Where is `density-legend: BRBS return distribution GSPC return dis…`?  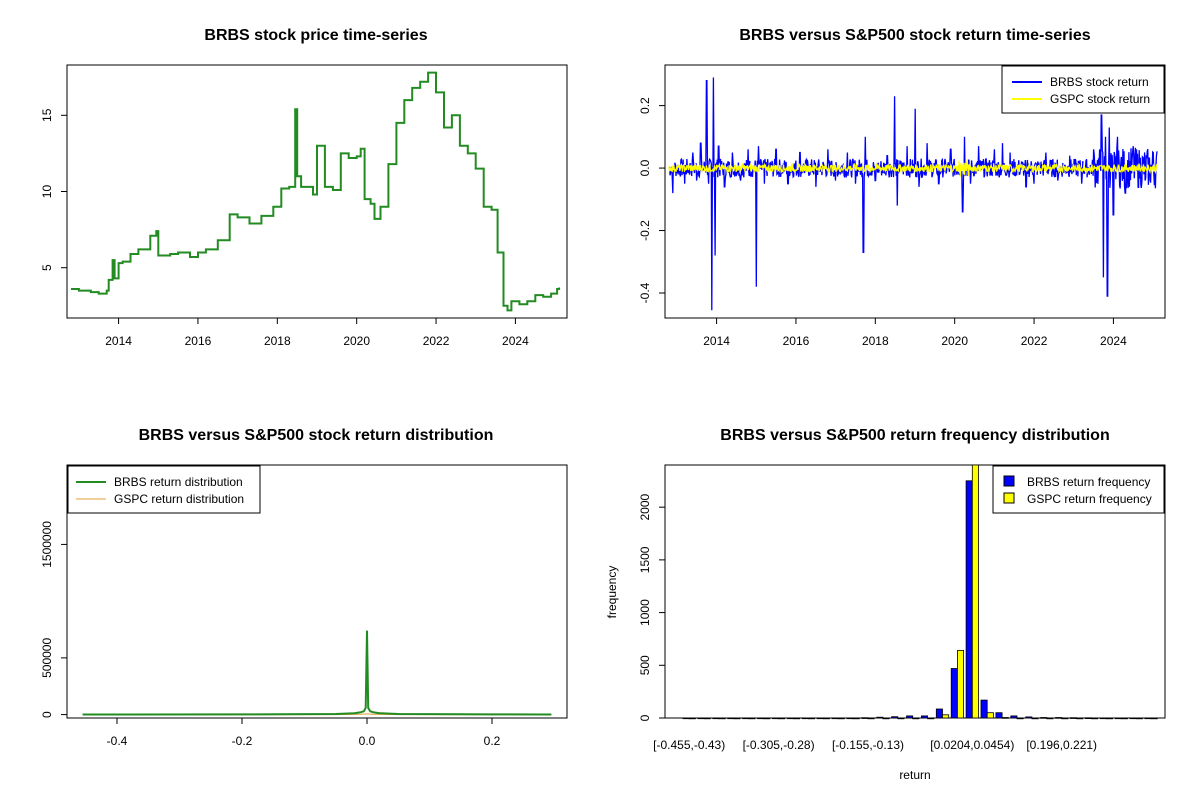 density-legend: BRBS return distribution GSPC return dis… is located at coordinates (164, 489).